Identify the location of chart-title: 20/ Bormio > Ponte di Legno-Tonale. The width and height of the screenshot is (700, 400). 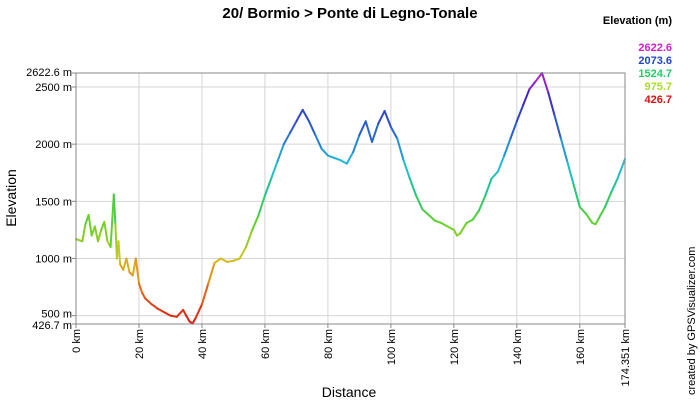
(349, 13).